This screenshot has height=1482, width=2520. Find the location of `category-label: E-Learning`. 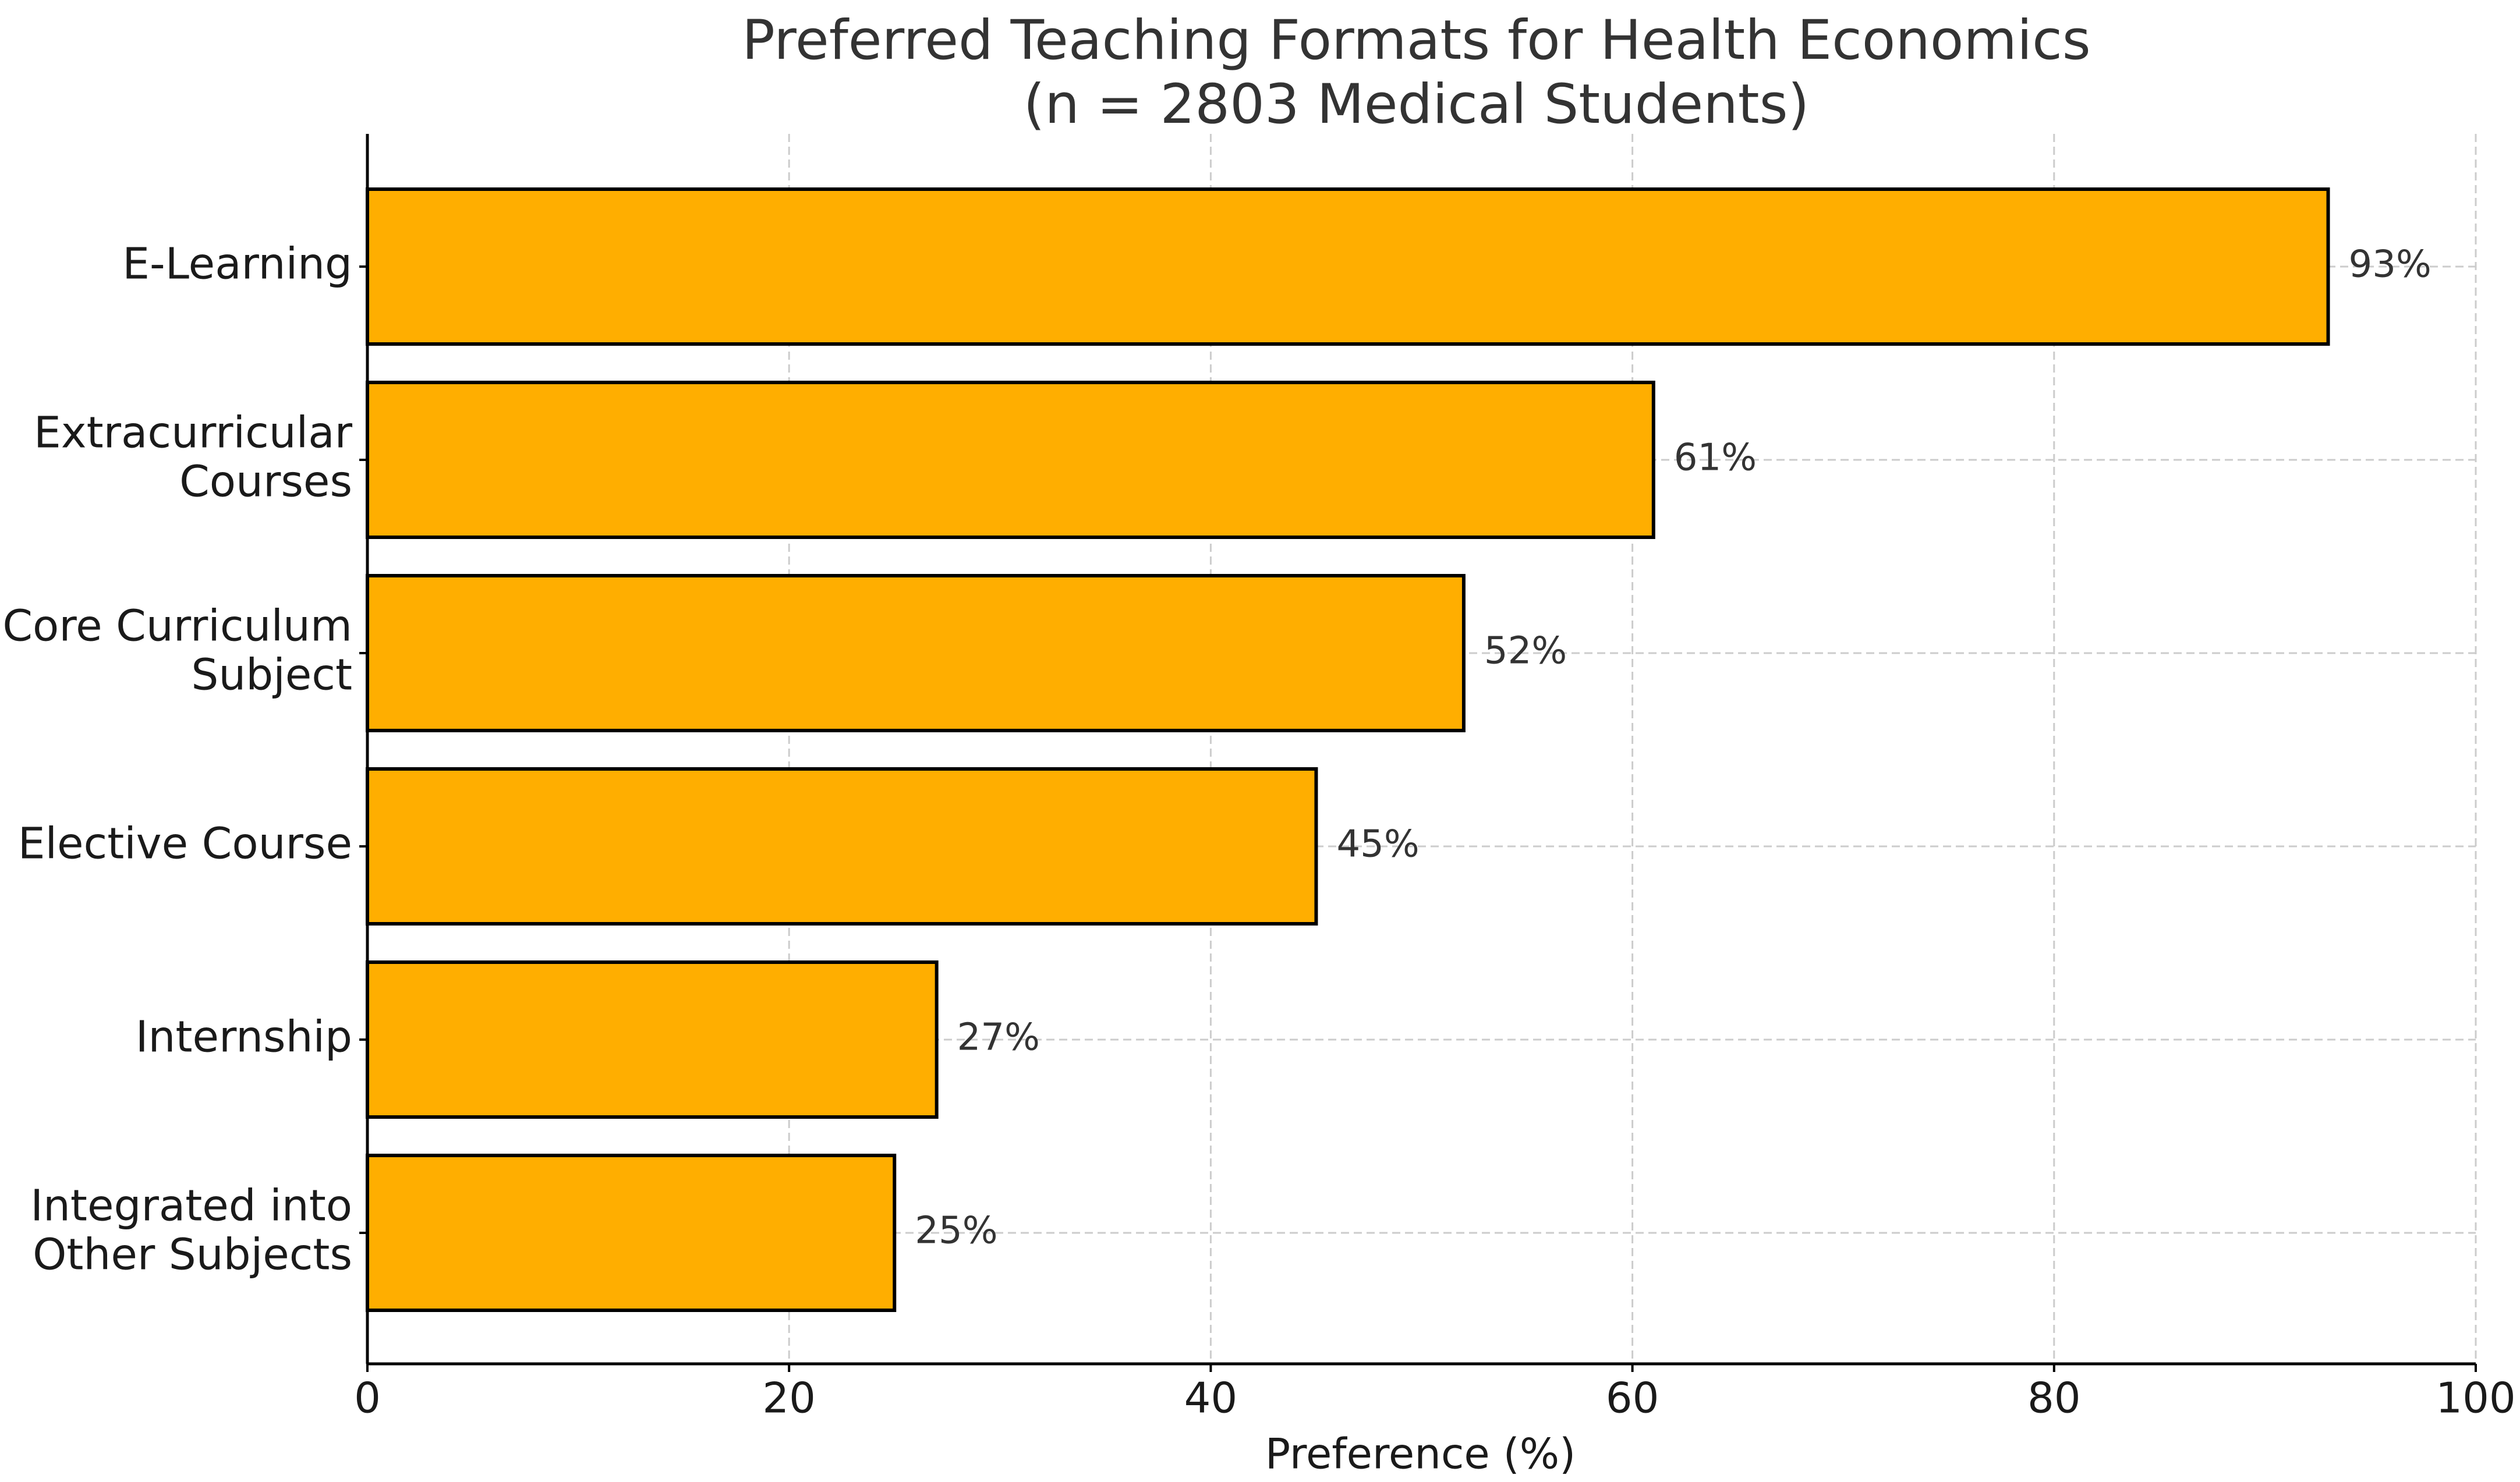

category-label: E-Learning is located at coordinates (237, 264).